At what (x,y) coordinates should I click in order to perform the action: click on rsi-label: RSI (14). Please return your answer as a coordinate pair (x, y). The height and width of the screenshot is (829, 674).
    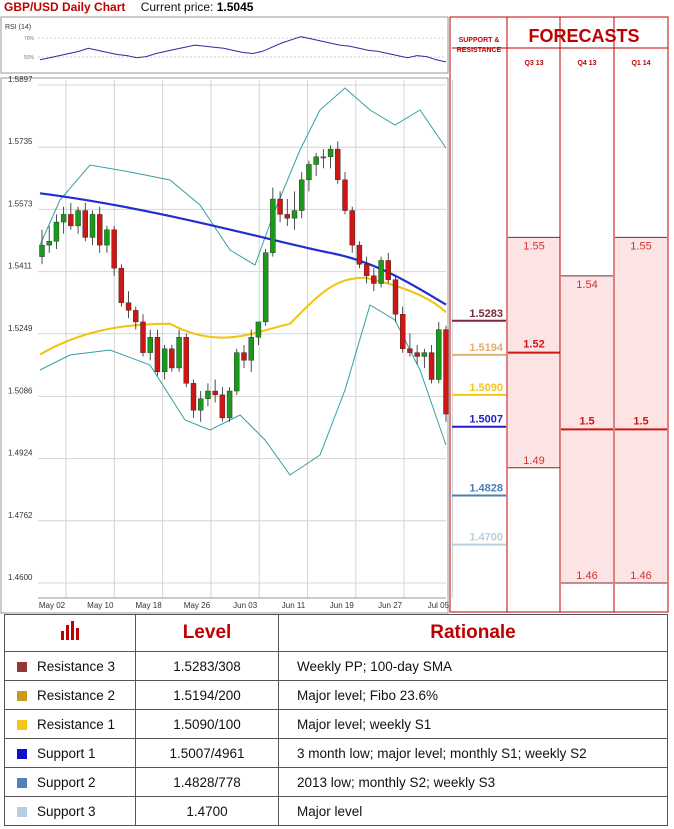
    Looking at the image, I should click on (18, 27).